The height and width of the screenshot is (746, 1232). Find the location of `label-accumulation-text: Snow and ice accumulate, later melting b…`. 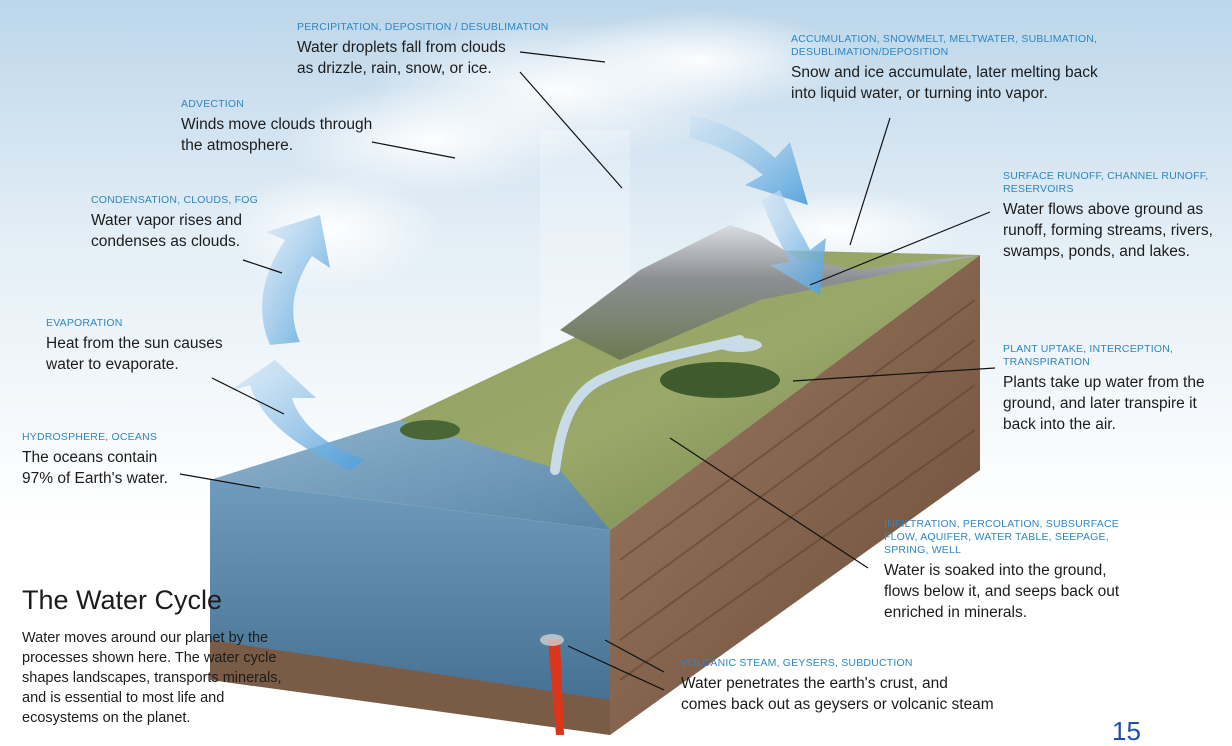

label-accumulation-text: Snow and ice accumulate, later melting b… is located at coordinates (944, 83).